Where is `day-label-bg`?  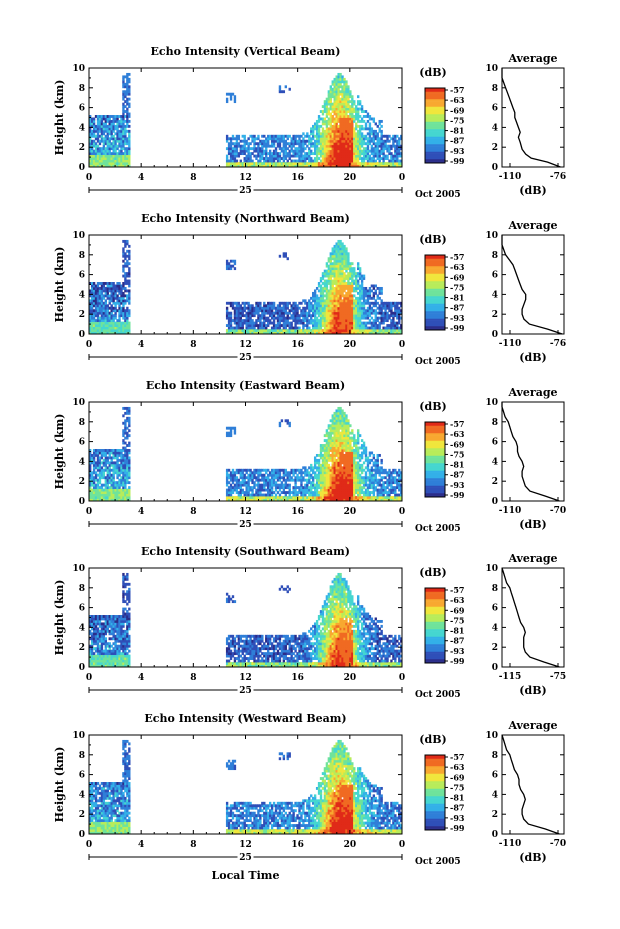
day-label-bg is located at coordinates (245, 356).